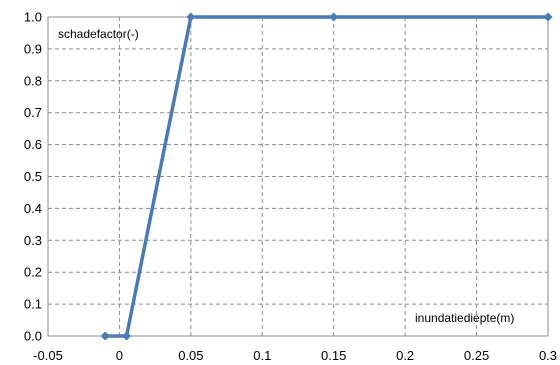 The height and width of the screenshot is (365, 560). Describe the element at coordinates (33, 144) in the screenshot. I see `y-tick-label: 0.6` at that location.